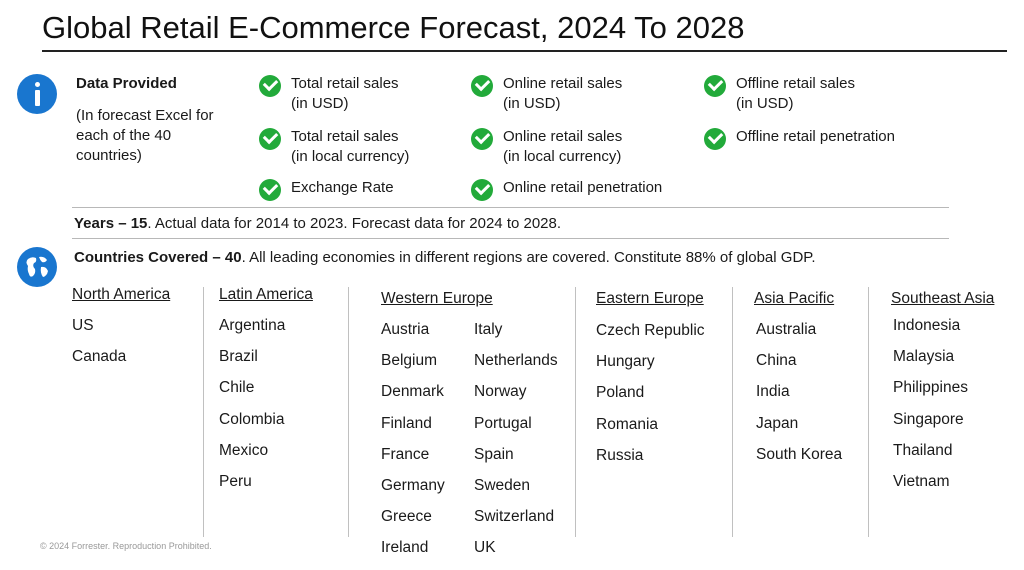 The height and width of the screenshot is (570, 1024). Describe the element at coordinates (111, 223) in the screenshot. I see `years-label: Years – 15` at that location.